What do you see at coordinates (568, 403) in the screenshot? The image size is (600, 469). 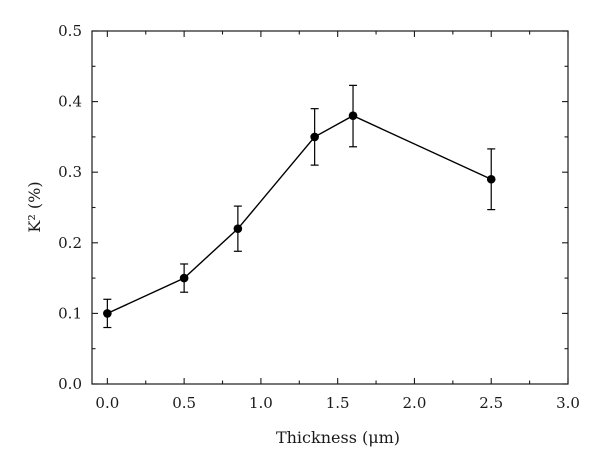 I see `x-tick-label: 3.0` at bounding box center [568, 403].